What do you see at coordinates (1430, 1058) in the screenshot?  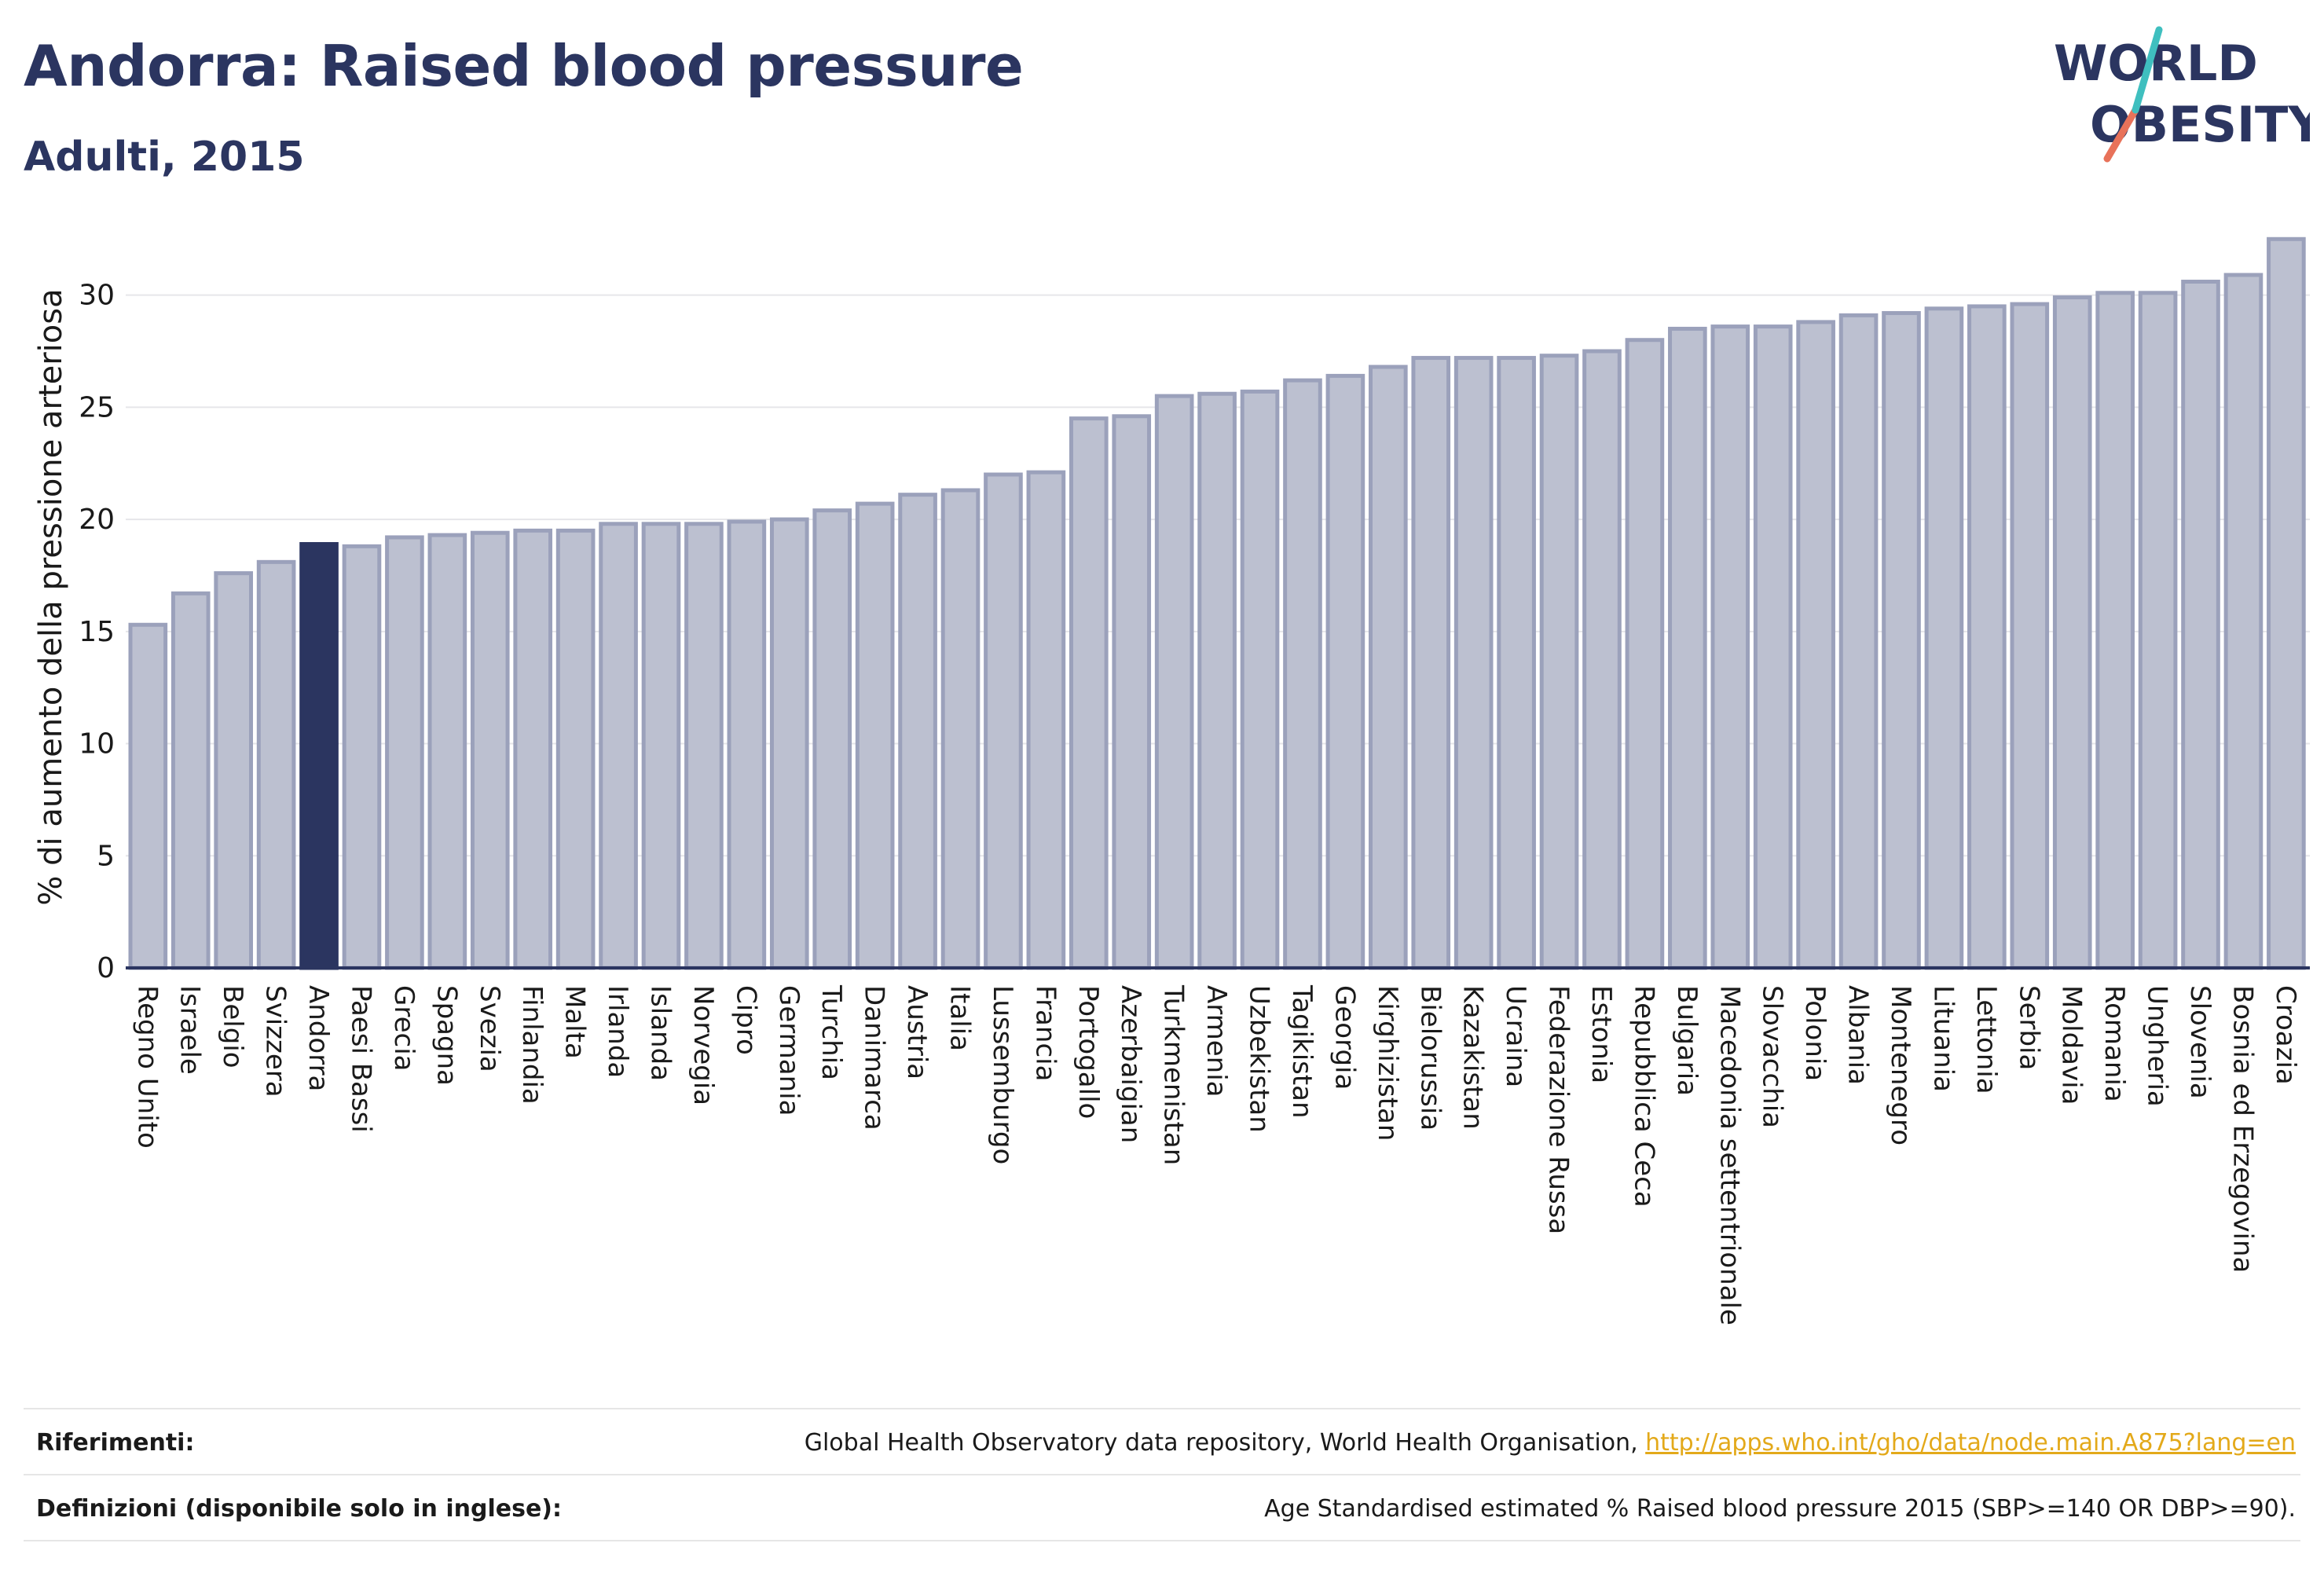 I see `x-category-label: Bielorussia` at bounding box center [1430, 1058].